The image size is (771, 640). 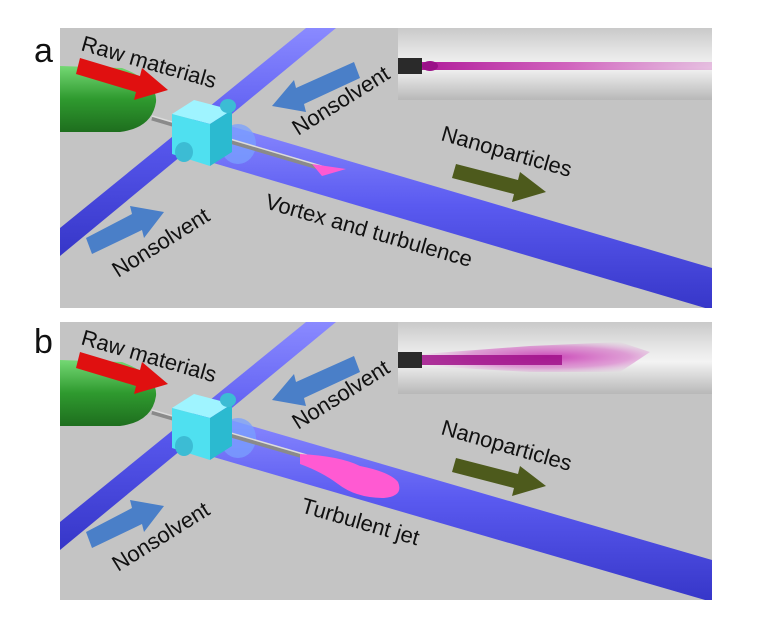 I want to click on inset-photo-a, so click(x=555, y=64).